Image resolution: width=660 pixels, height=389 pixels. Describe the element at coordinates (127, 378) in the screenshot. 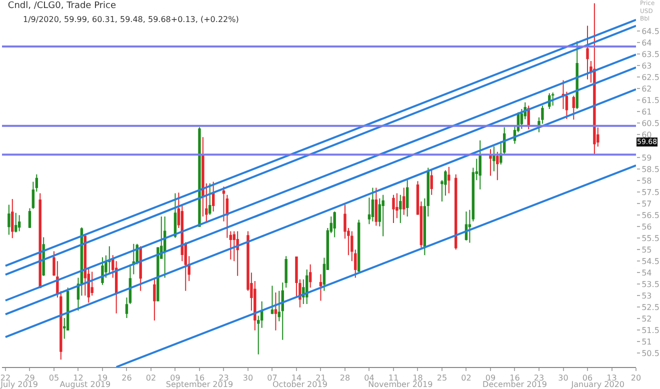

I see `x-tick-label: 26` at that location.